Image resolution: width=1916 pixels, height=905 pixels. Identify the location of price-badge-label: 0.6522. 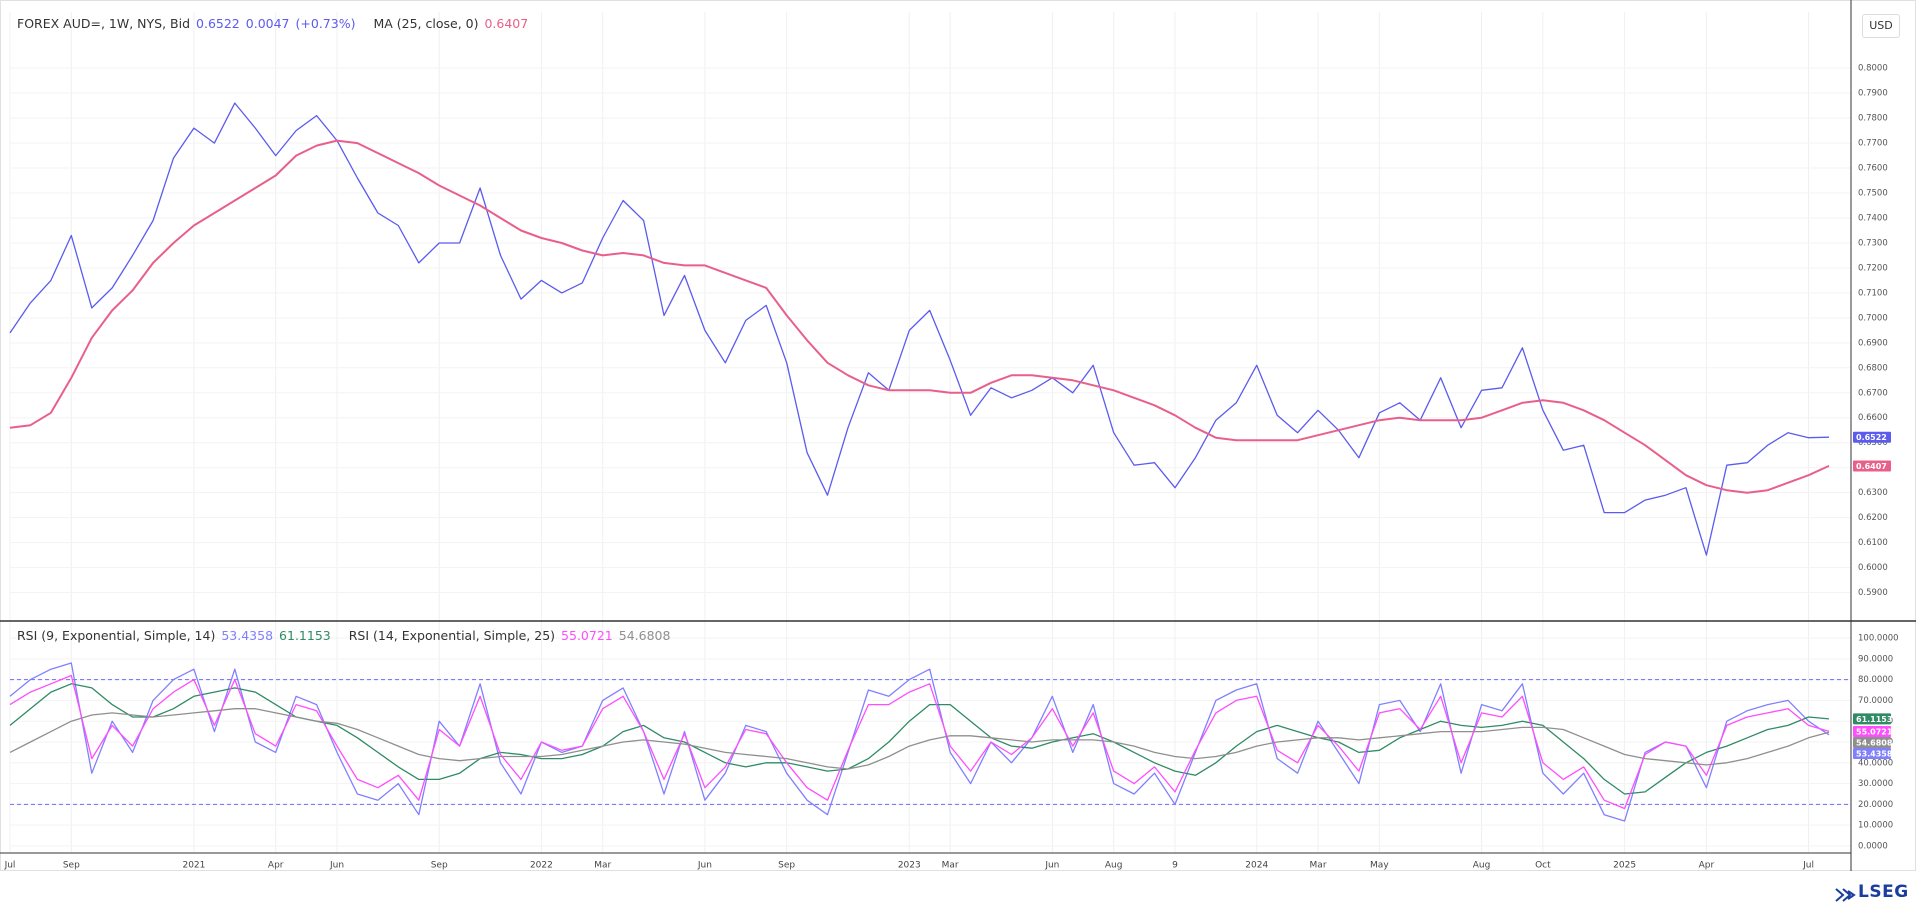
(1871, 437).